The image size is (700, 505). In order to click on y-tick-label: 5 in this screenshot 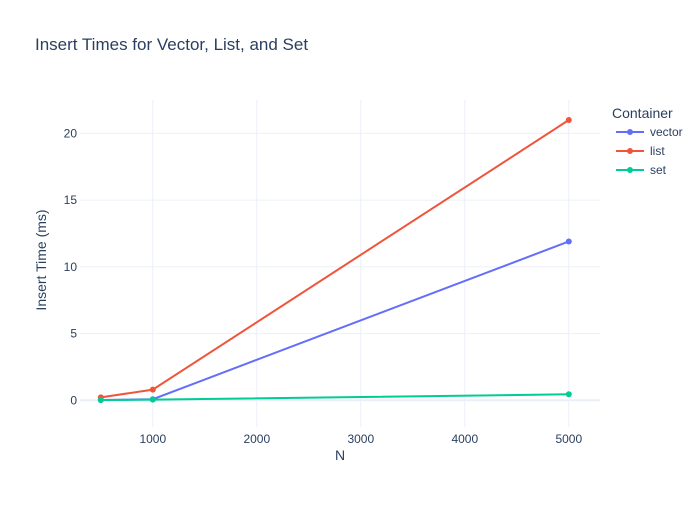, I will do `click(73, 334)`.